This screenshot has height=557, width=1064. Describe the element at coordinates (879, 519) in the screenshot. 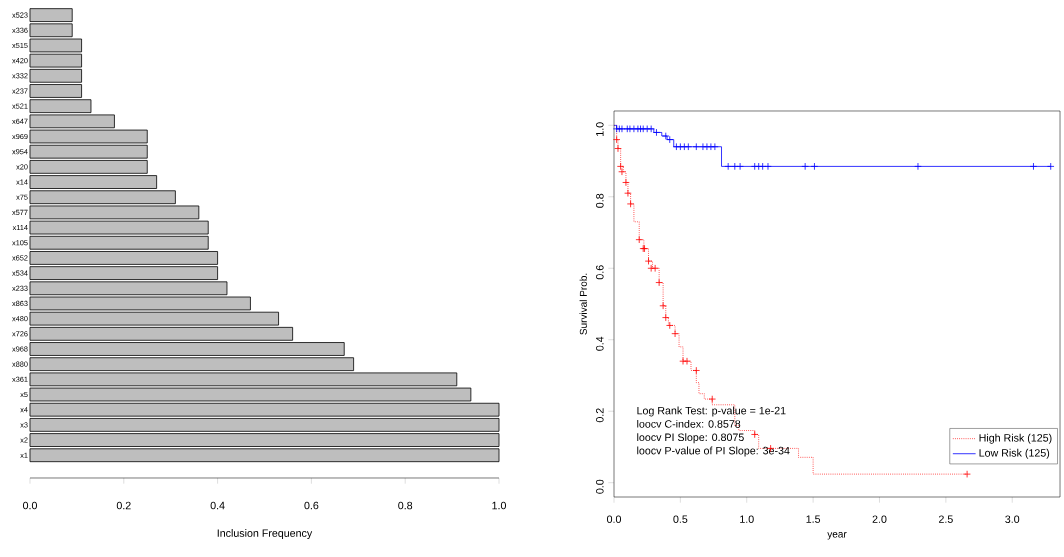

I see `x-tick-label: 2.0` at that location.